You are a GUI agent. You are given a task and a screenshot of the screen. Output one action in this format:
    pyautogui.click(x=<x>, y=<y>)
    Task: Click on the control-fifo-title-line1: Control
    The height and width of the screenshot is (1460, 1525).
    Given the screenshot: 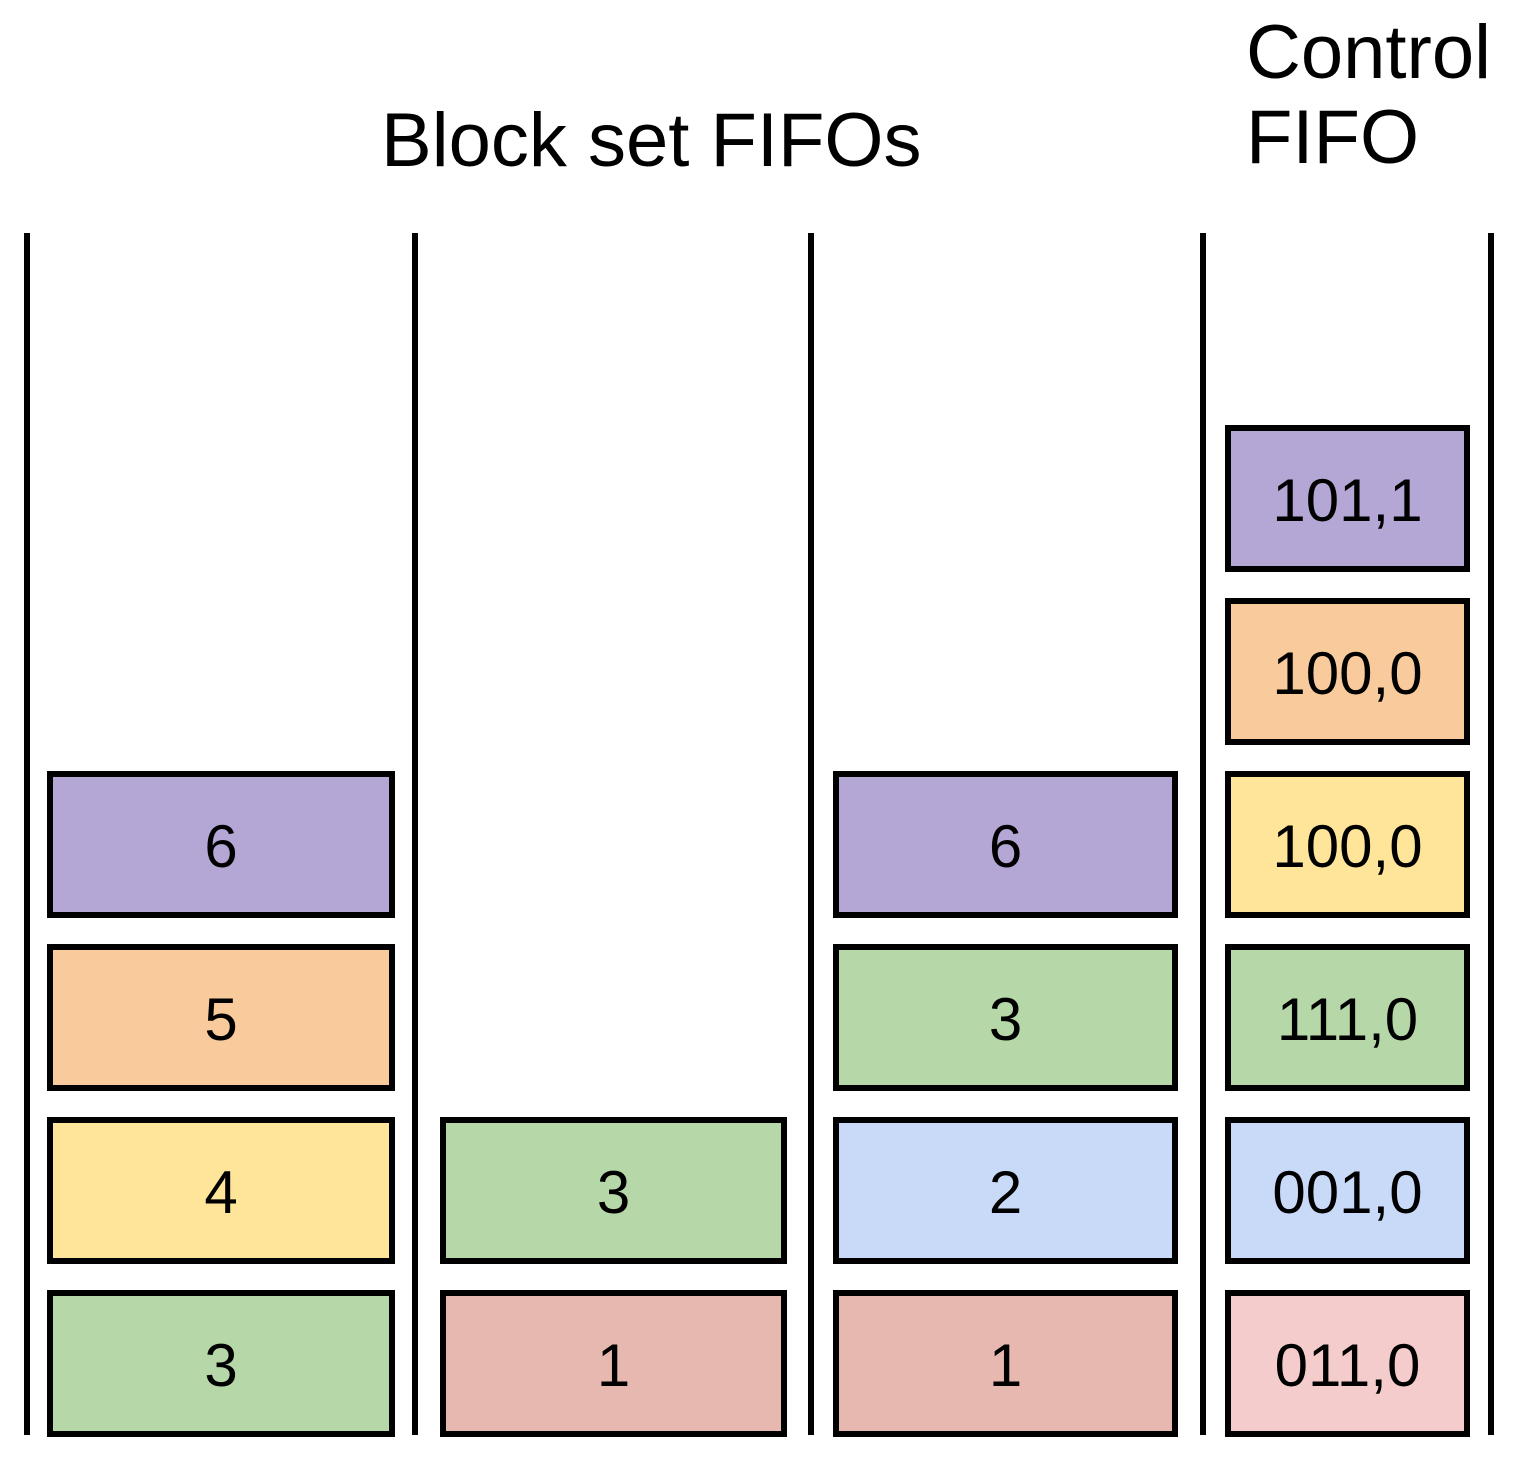 What is the action you would take?
    pyautogui.click(x=1368, y=52)
    